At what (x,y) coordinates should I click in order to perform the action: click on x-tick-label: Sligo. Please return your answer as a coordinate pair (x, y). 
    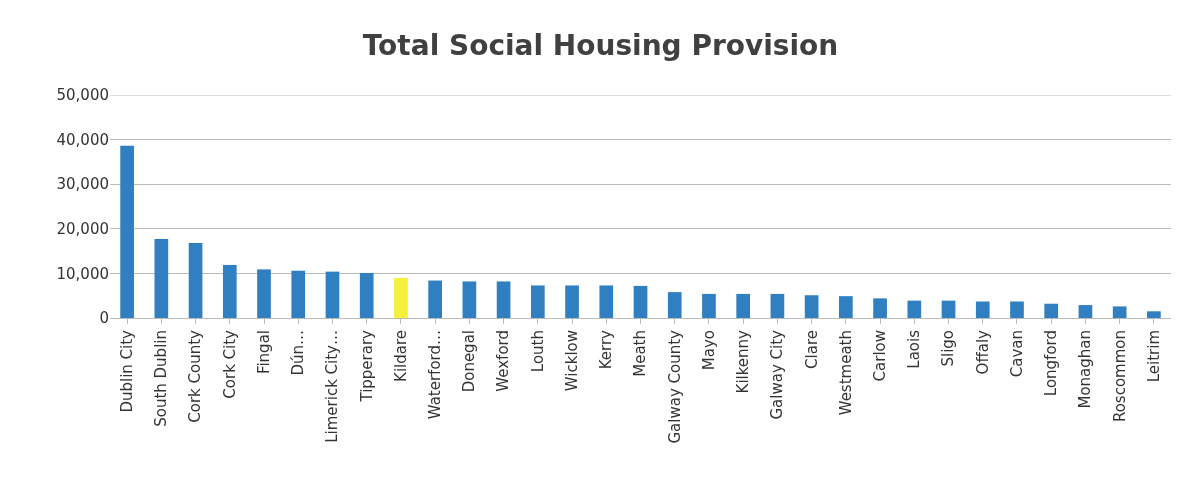
    Looking at the image, I should click on (948, 348).